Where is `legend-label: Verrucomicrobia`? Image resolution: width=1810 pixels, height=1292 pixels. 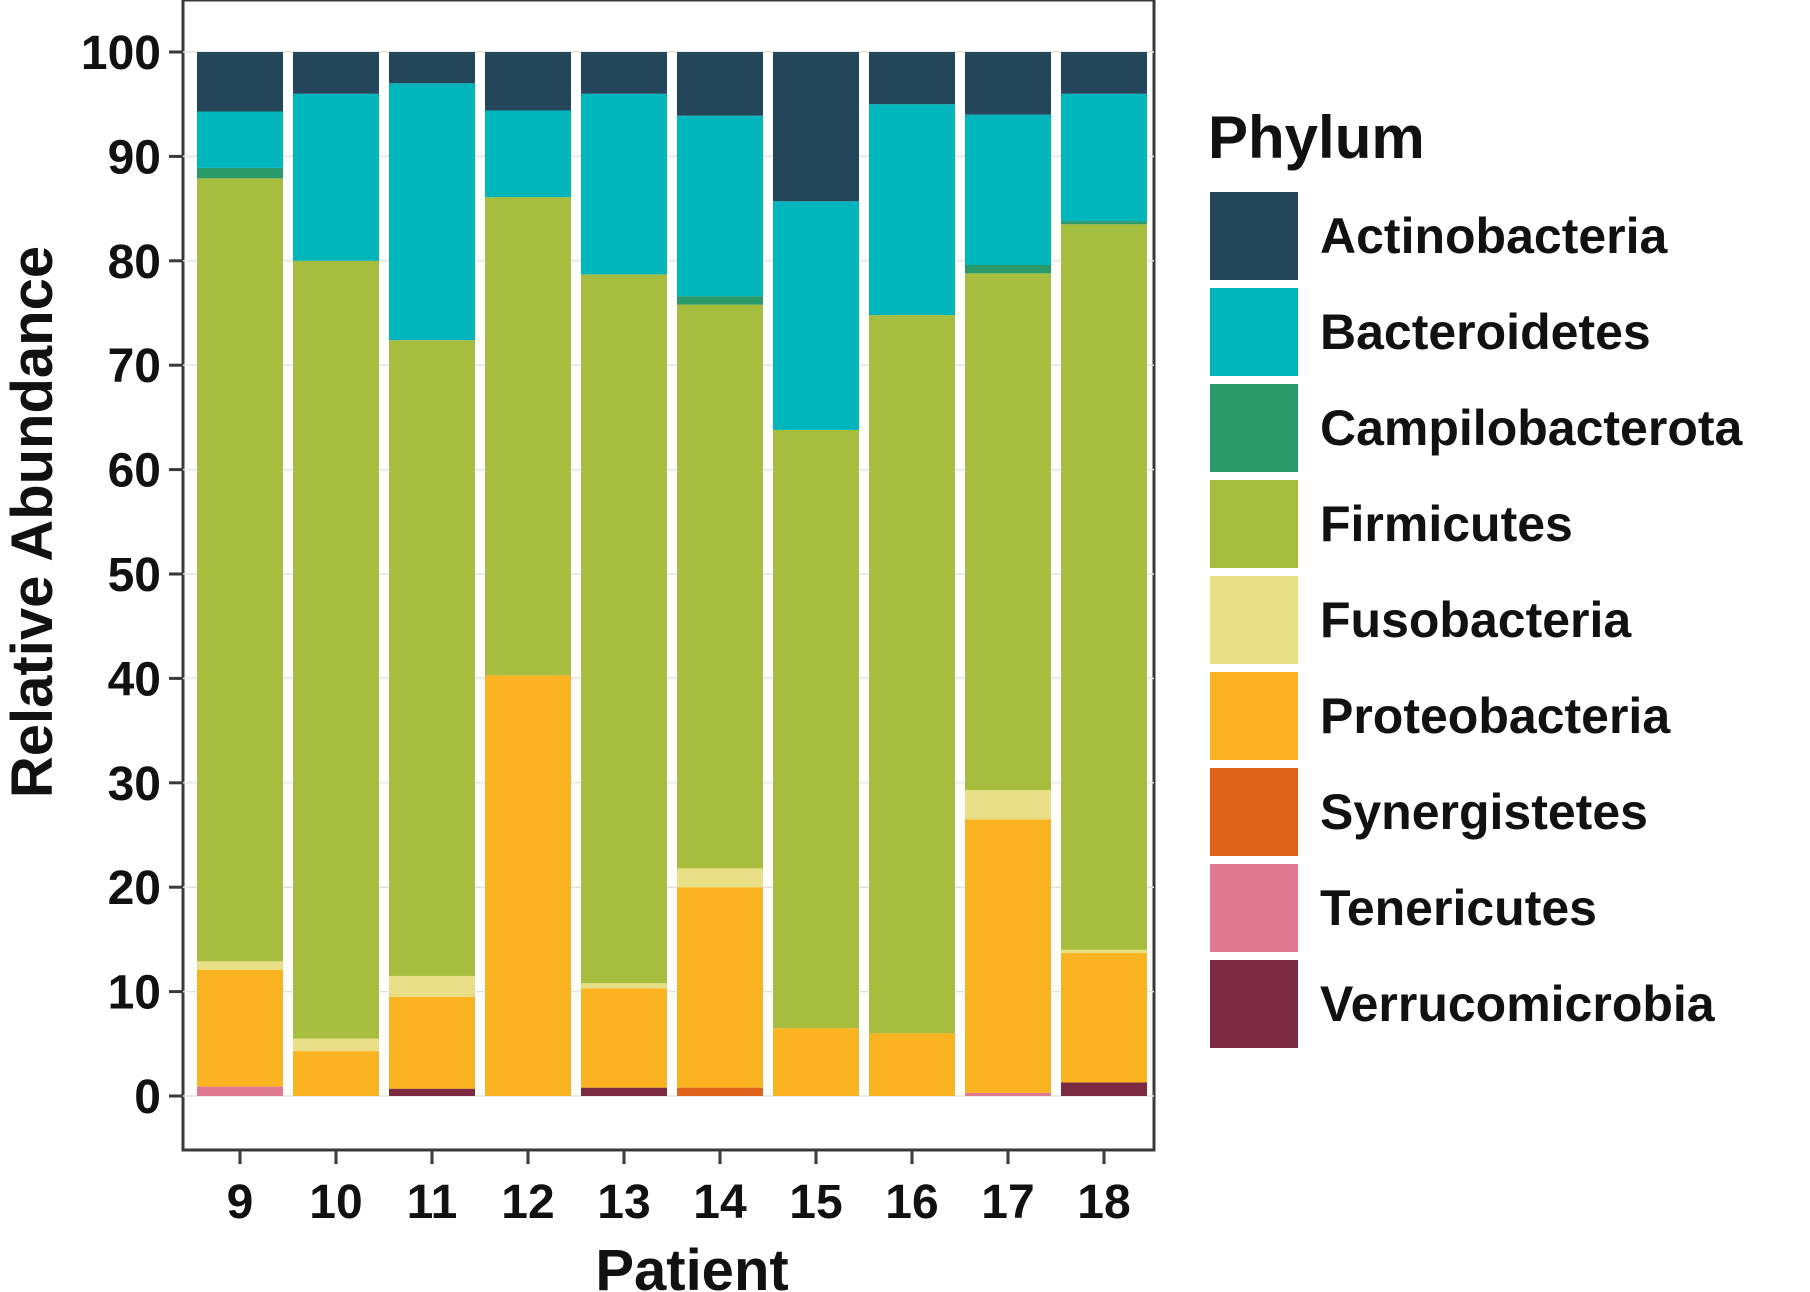 legend-label: Verrucomicrobia is located at coordinates (1518, 1004).